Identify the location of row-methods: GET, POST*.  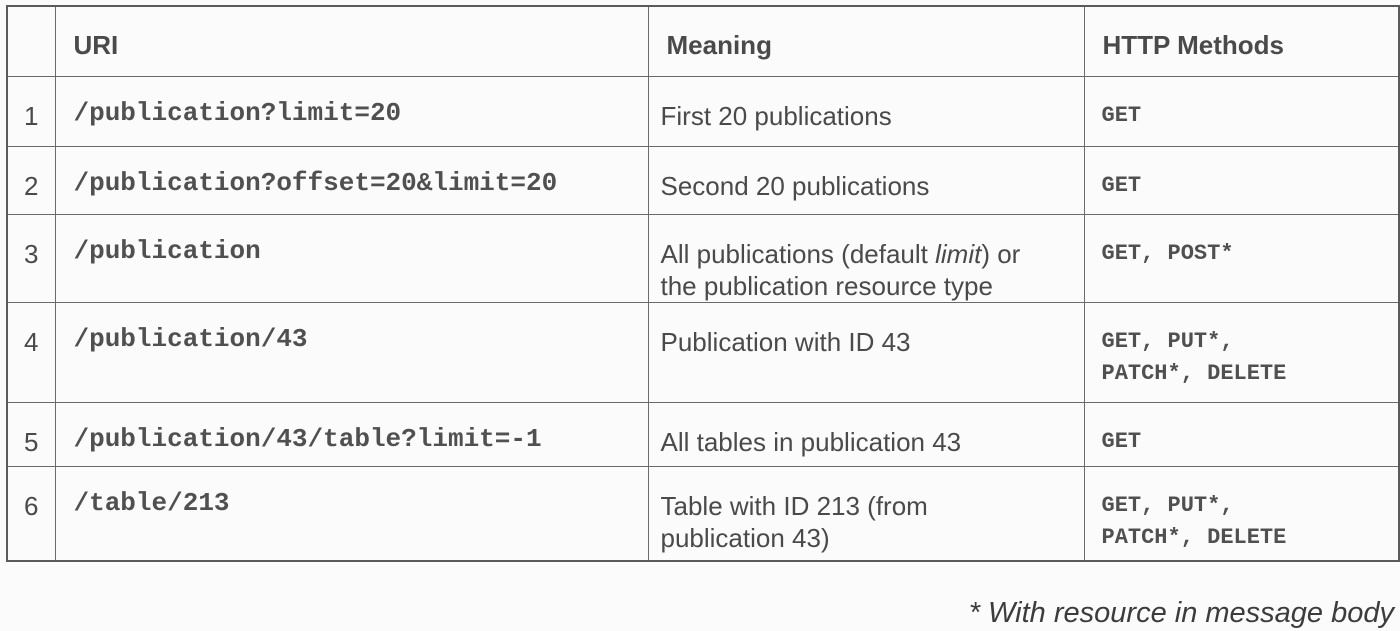
(1241, 258).